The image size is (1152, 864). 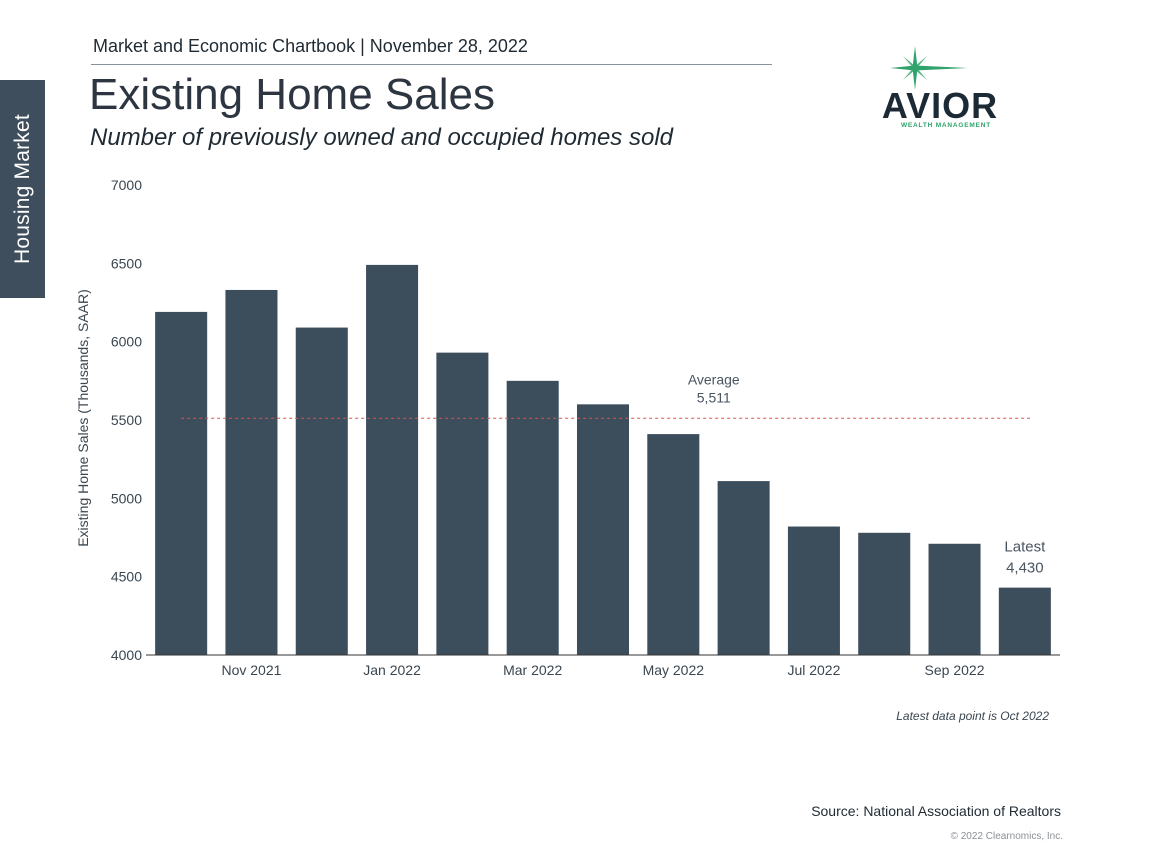 I want to click on avior-logo: AVIOR WEALTH MANAGEMENT, so click(x=940, y=87).